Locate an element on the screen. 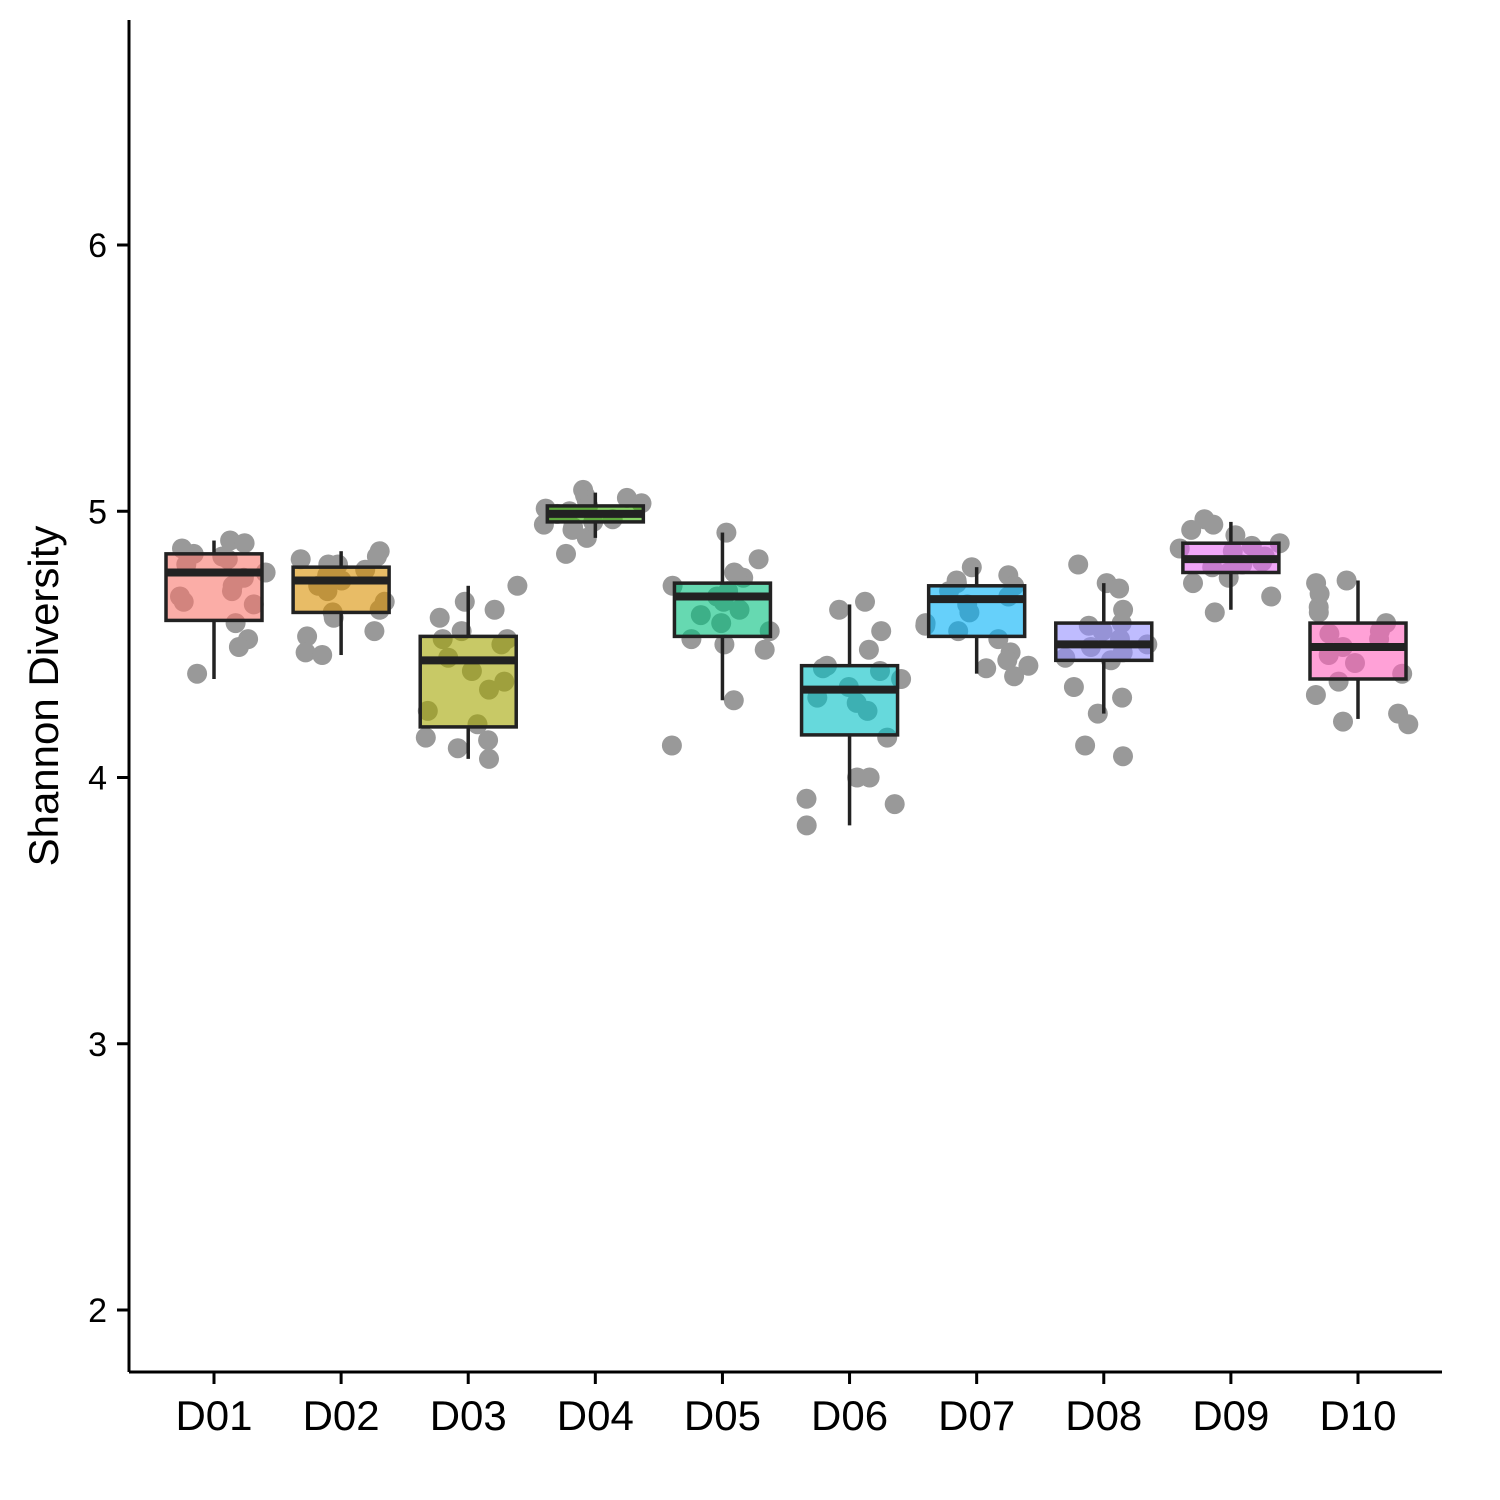 This screenshot has height=1500, width=1500. y-tick-label: 4 is located at coordinates (97, 779).